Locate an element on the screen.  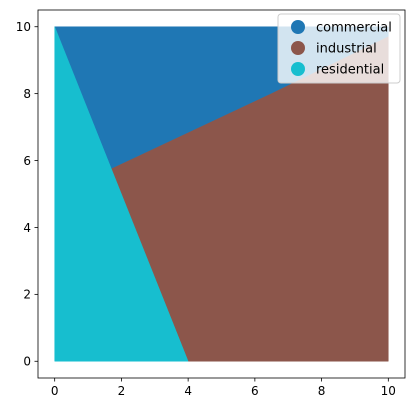
legend-marker-residential is located at coordinates (298, 69).